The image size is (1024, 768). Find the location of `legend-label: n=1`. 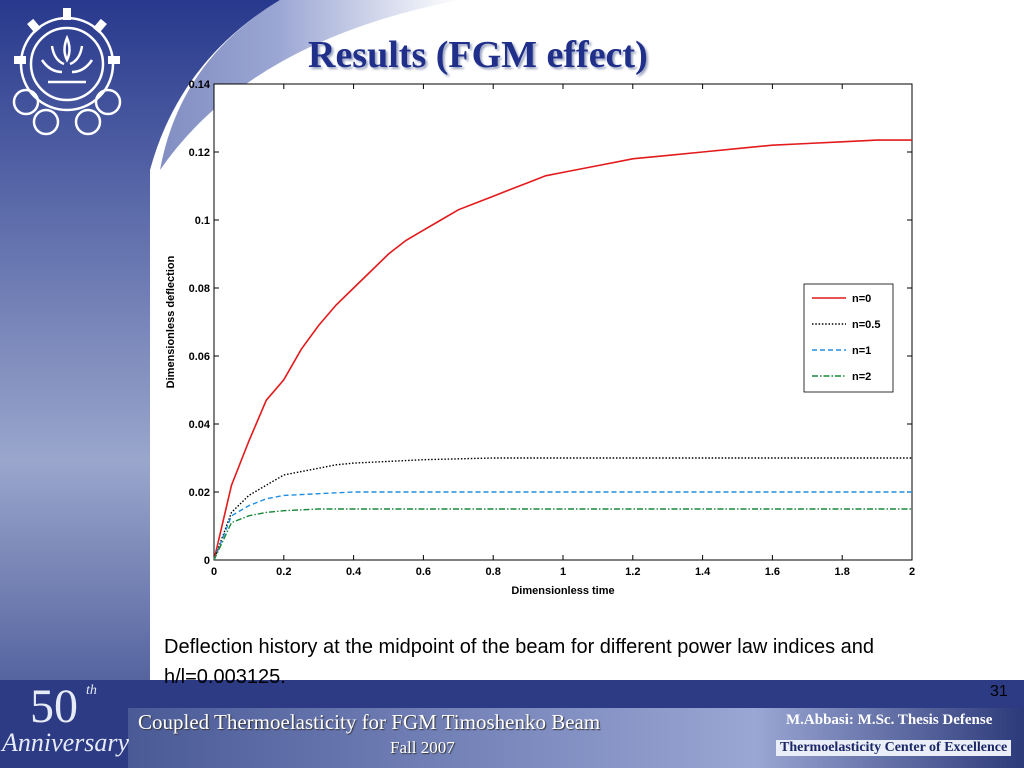

legend-label: n=1 is located at coordinates (861, 351).